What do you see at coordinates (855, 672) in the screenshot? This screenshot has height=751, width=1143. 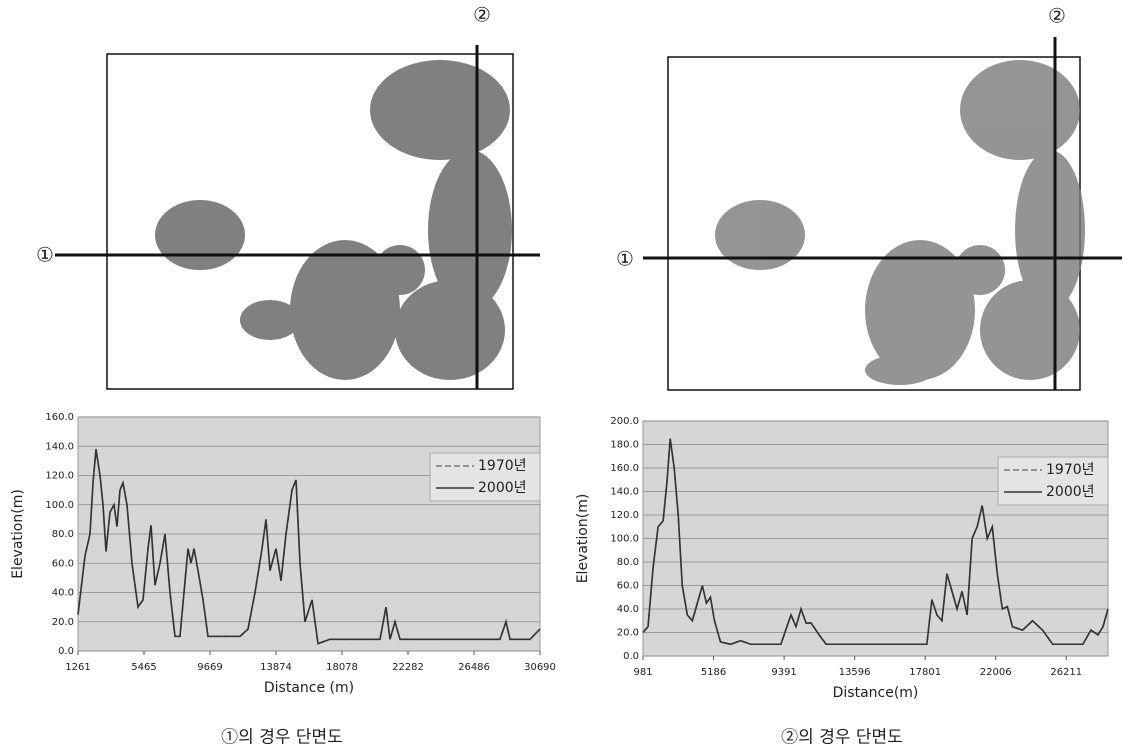 I see `x-tick-label: 13596` at bounding box center [855, 672].